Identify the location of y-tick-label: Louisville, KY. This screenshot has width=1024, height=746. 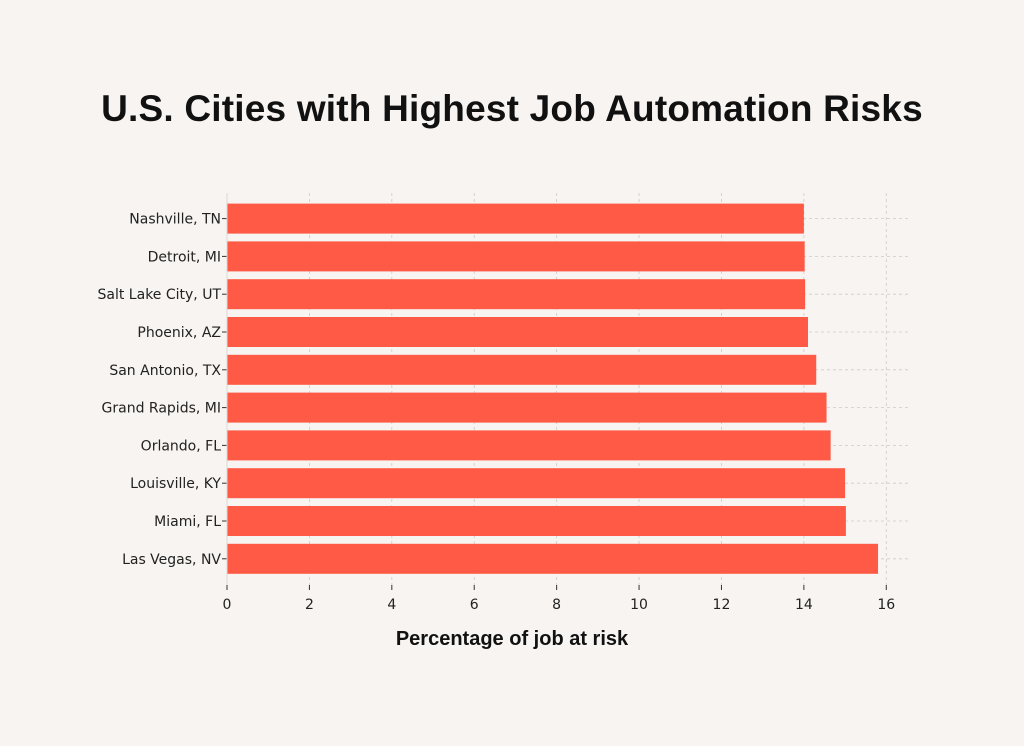
(175, 484).